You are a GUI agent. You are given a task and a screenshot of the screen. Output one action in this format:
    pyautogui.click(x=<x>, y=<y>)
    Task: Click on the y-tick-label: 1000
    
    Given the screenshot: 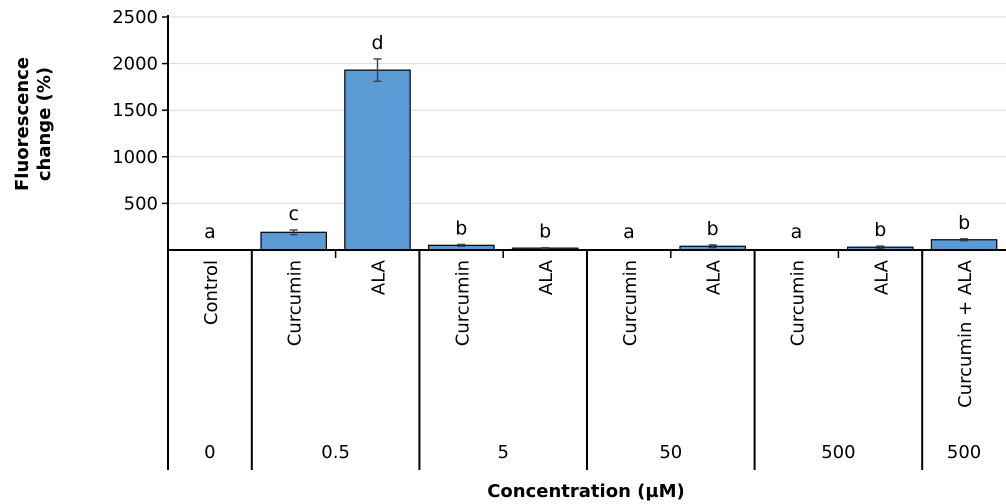 What is the action you would take?
    pyautogui.click(x=135, y=157)
    